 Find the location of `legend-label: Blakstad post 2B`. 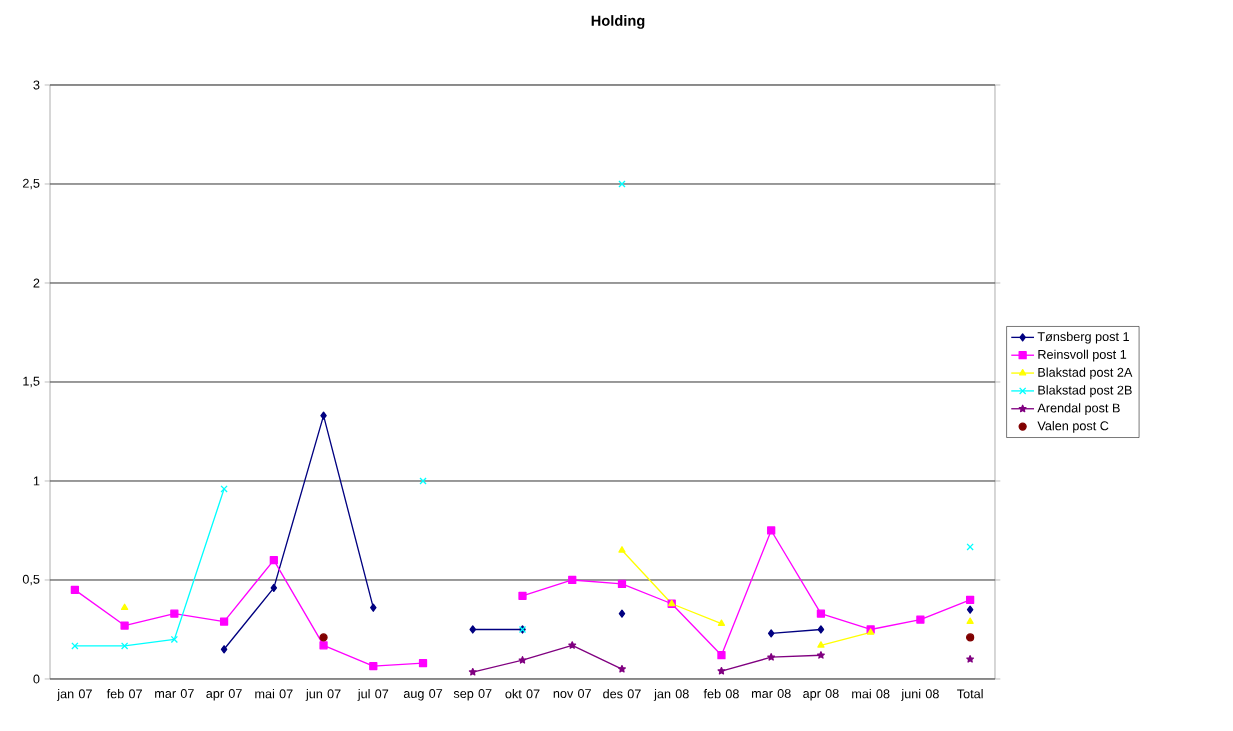

legend-label: Blakstad post 2B is located at coordinates (1085, 391).